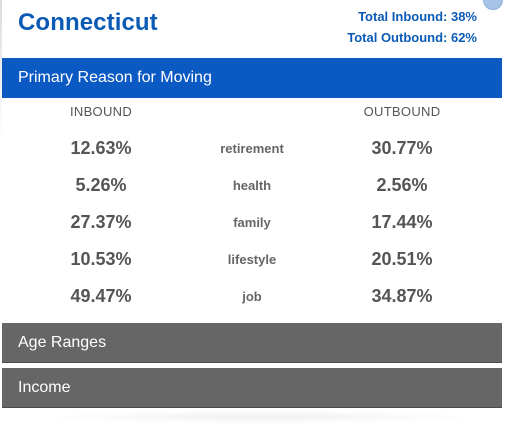 This screenshot has width=507, height=424. I want to click on outbound-value: 20.51%, so click(402, 259).